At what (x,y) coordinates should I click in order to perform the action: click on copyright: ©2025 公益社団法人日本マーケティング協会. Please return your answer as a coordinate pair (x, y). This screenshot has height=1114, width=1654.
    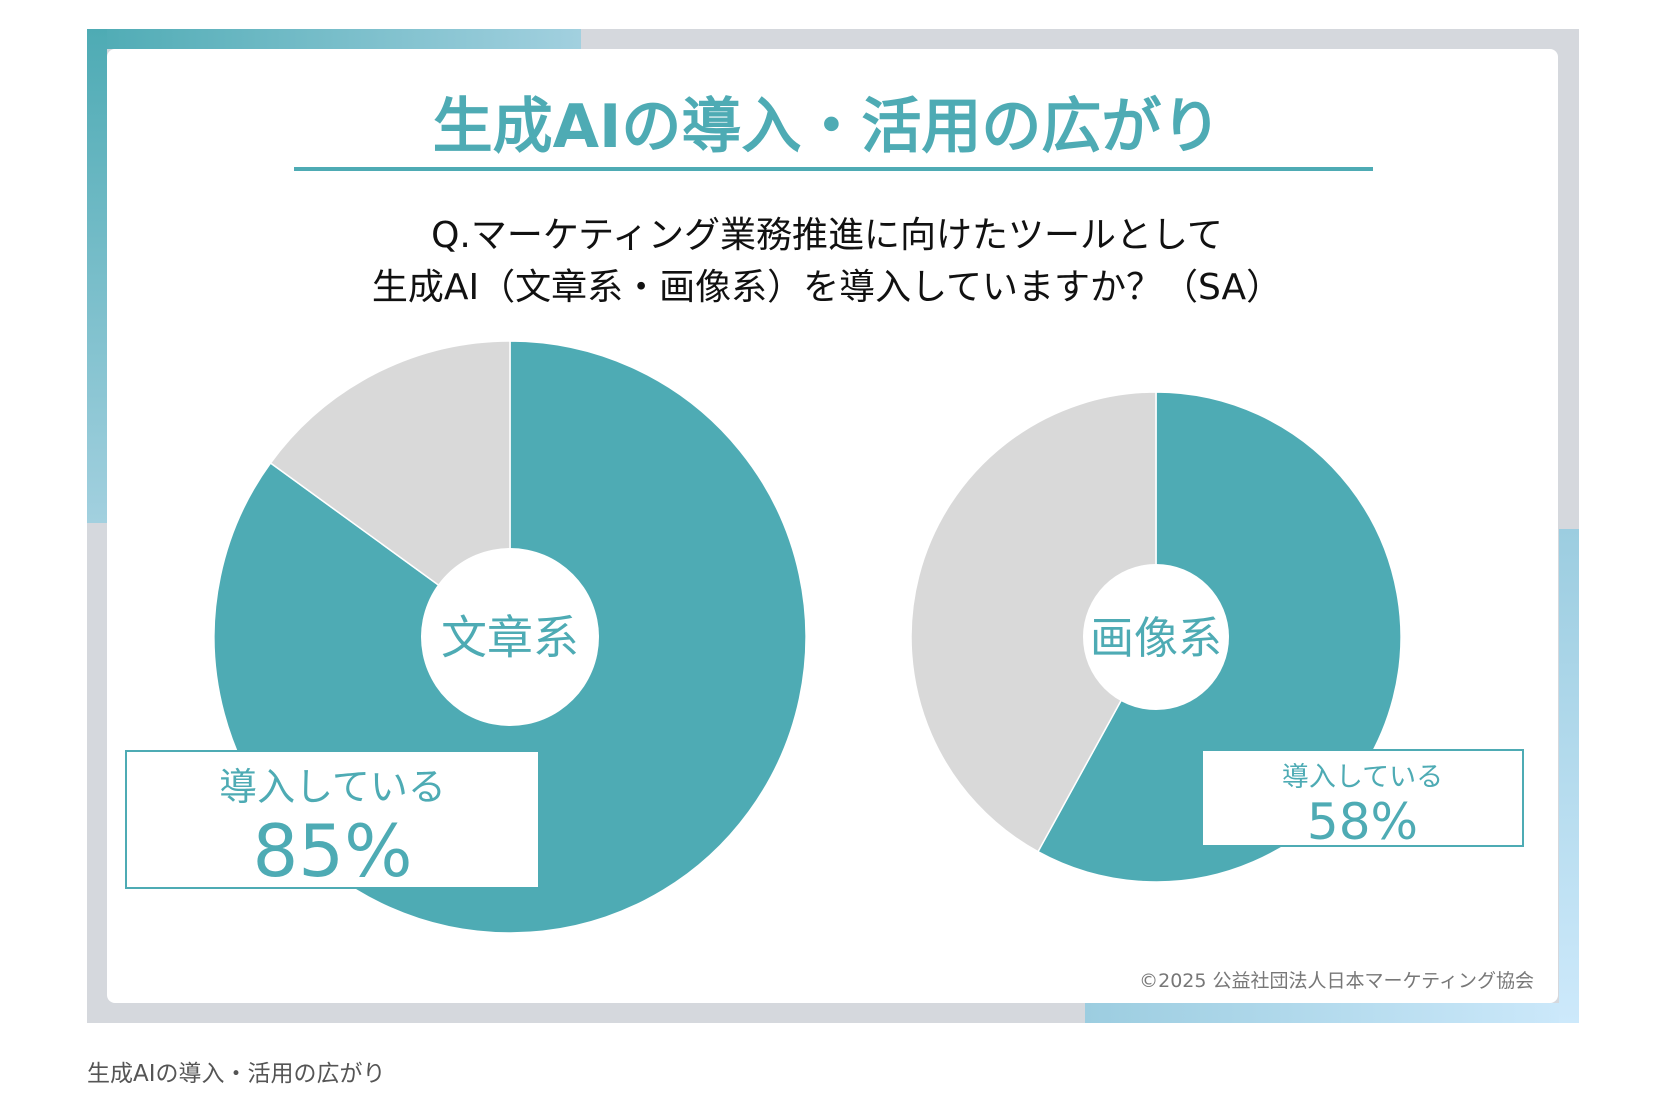
    Looking at the image, I should click on (1336, 981).